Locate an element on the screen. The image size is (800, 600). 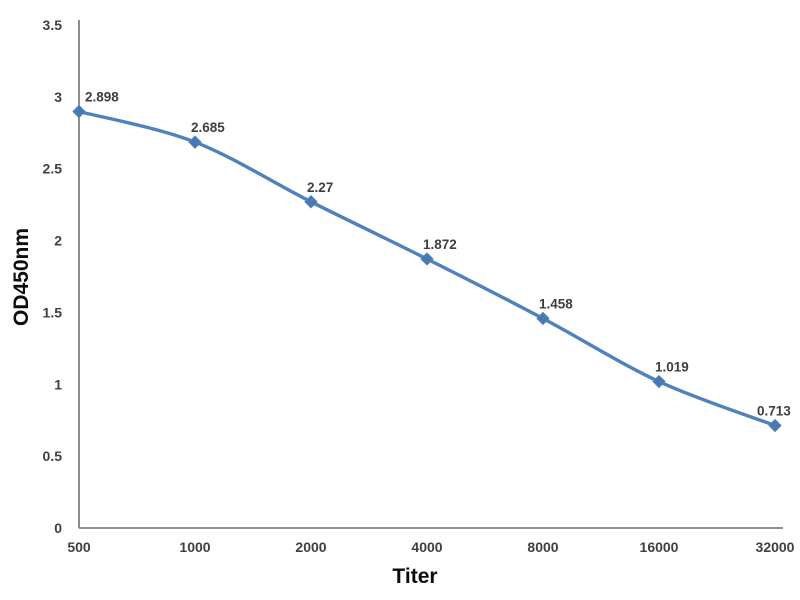
y-axis-tick-labels: 0 0.5 1 1.5 2 2.5 3 3.5 is located at coordinates (53, 276).